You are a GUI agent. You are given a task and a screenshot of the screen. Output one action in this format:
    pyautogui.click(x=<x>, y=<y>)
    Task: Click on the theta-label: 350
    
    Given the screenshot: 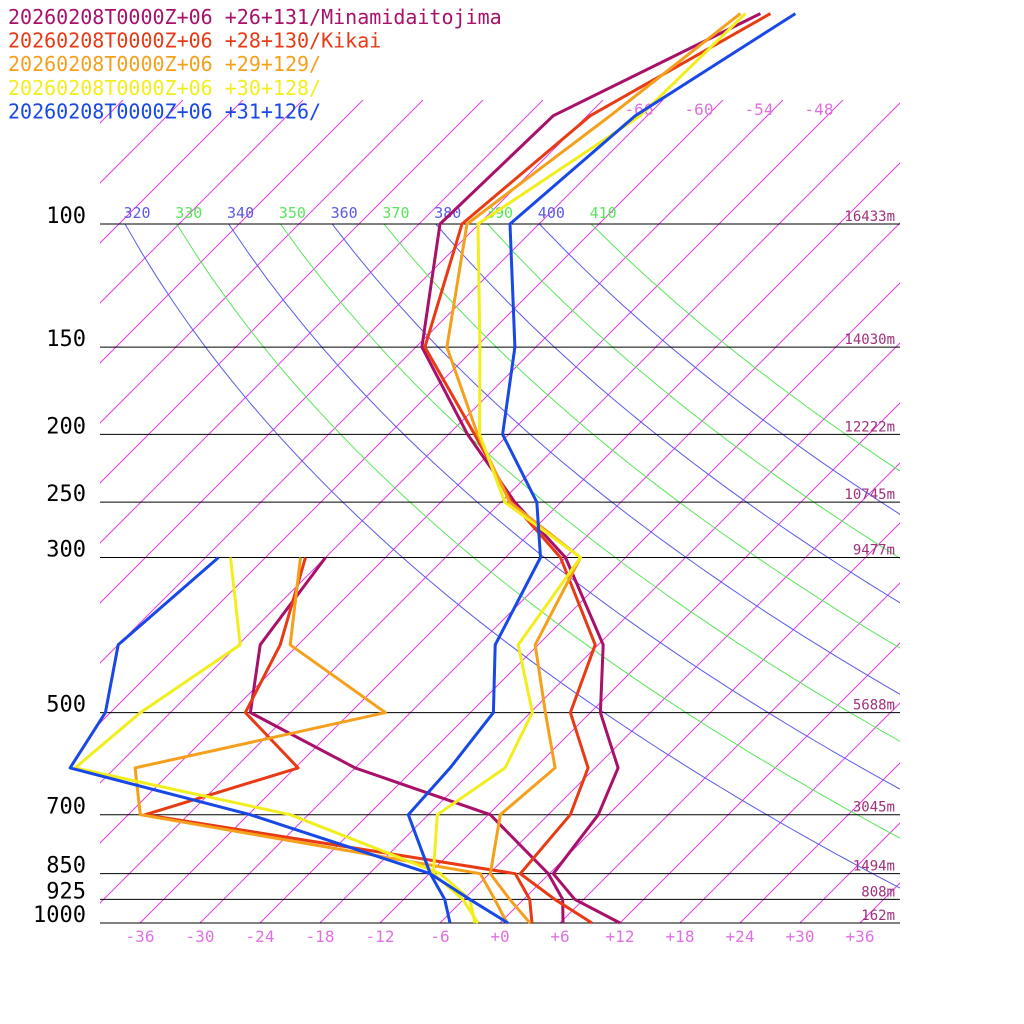 What is the action you would take?
    pyautogui.click(x=292, y=213)
    